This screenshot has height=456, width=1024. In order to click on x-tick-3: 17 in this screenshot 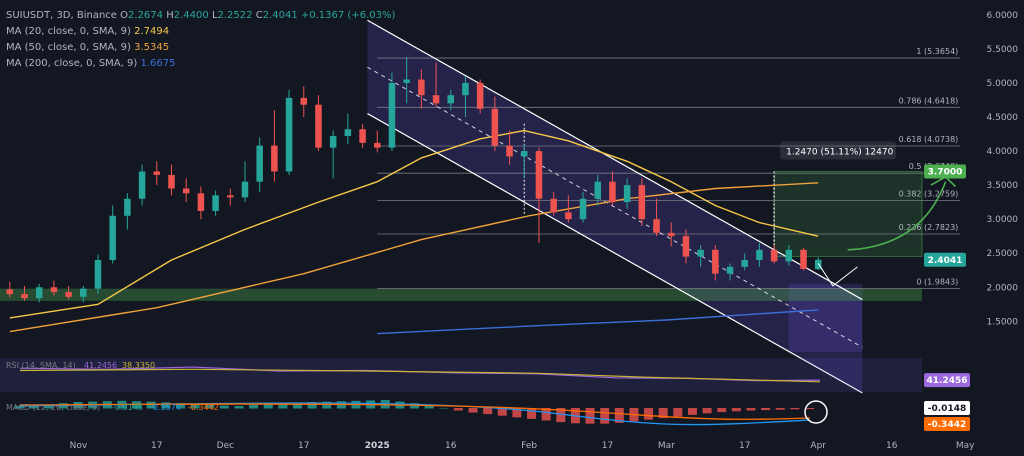, I will do `click(303, 446)`.